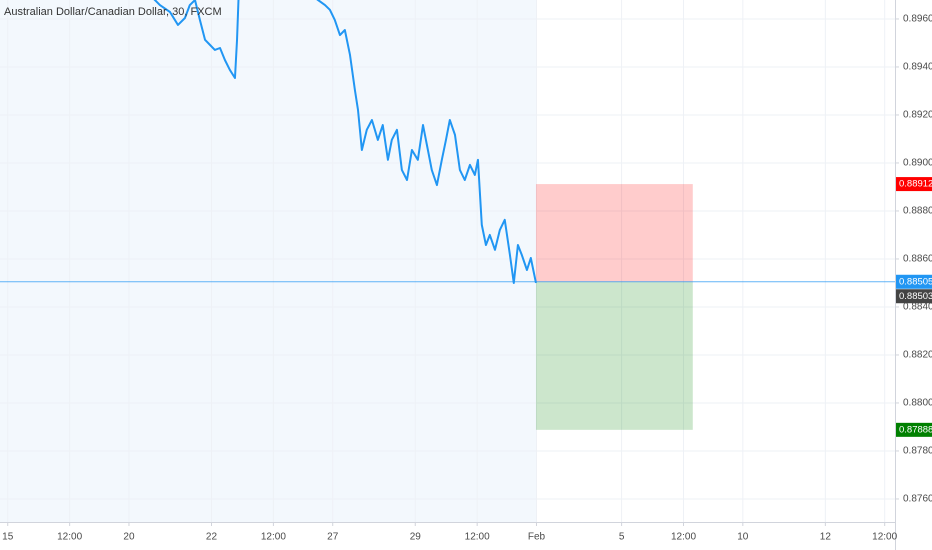  What do you see at coordinates (333, 537) in the screenshot?
I see `x-tick-label: 27` at bounding box center [333, 537].